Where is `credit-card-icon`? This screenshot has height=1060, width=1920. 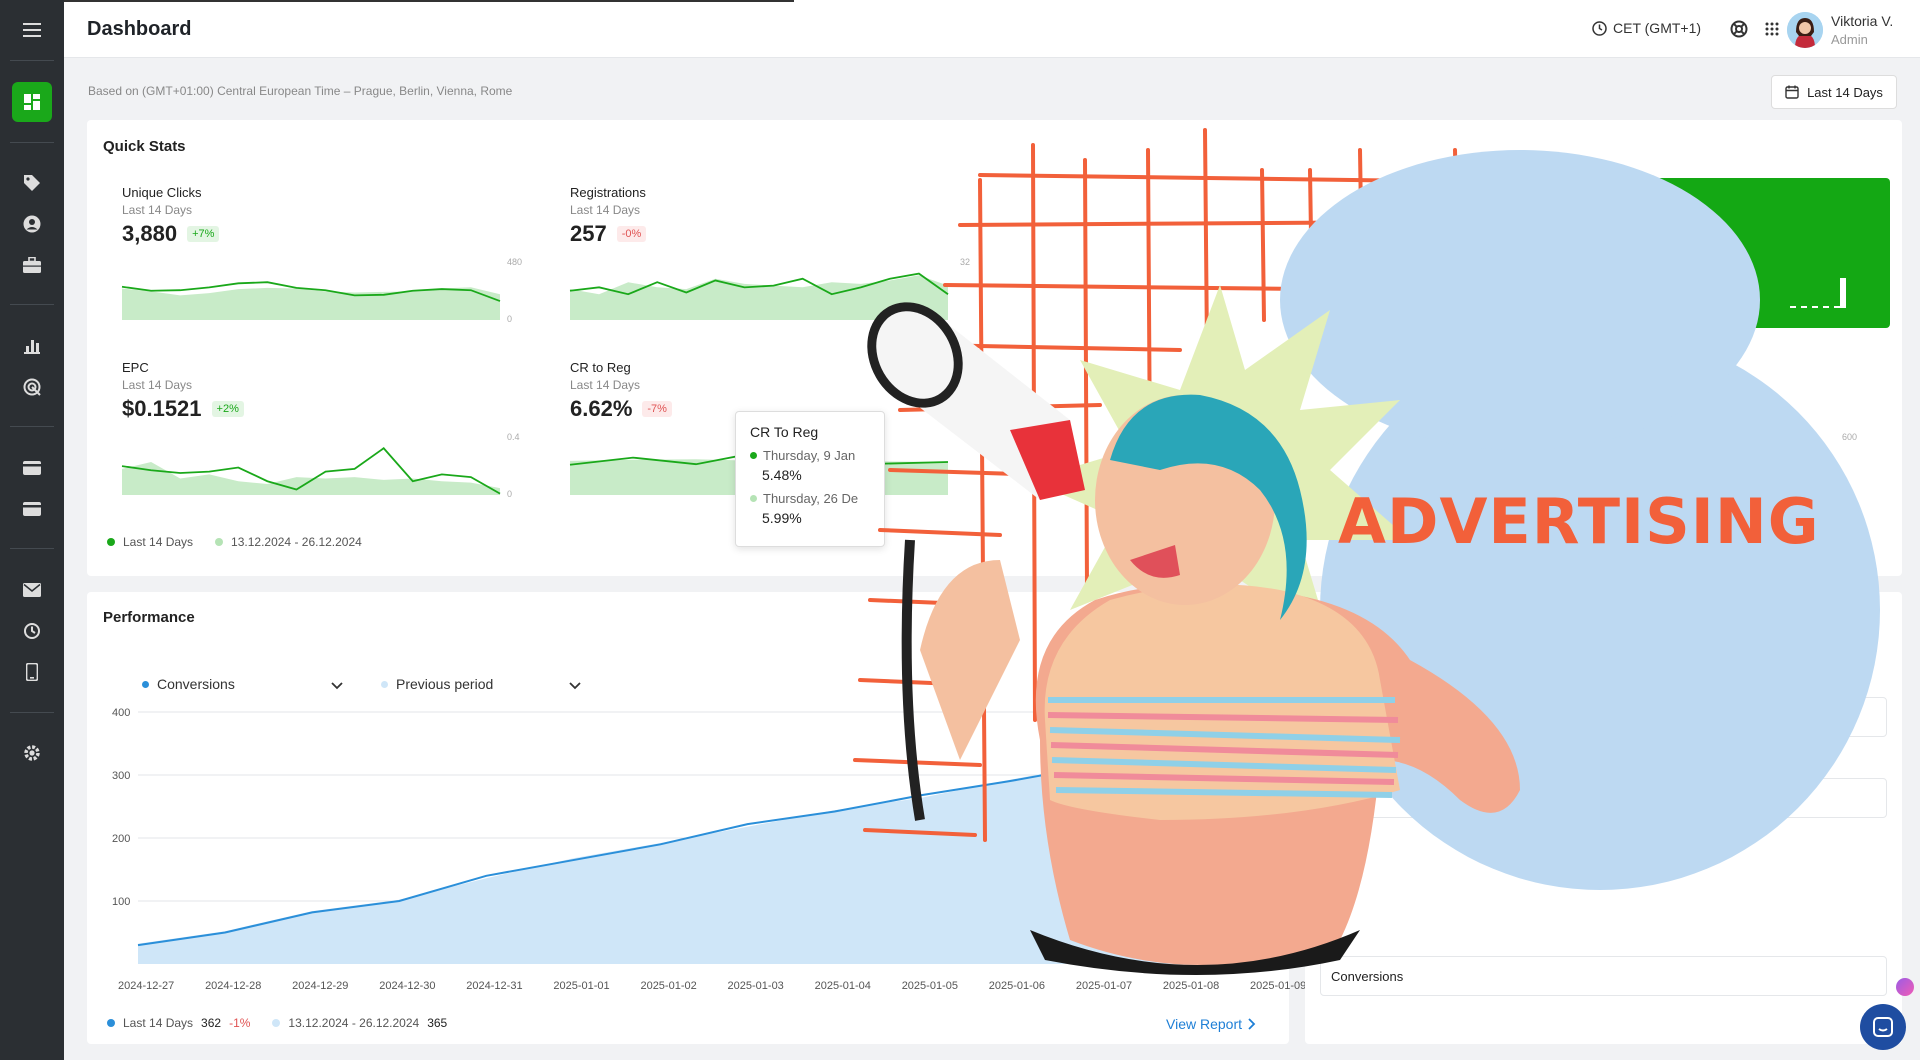
credit-card-icon is located at coordinates (32, 468).